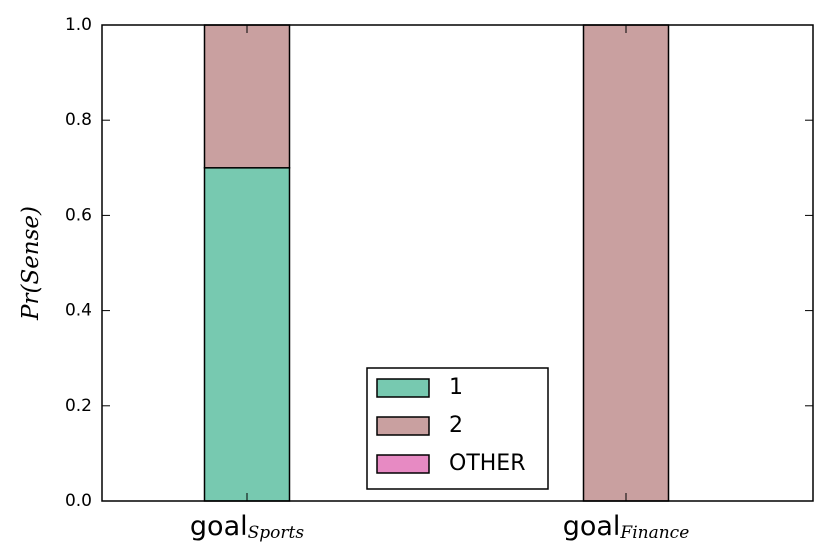  What do you see at coordinates (31, 263) in the screenshot?
I see `y-axis-label: Pr(Sense)` at bounding box center [31, 263].